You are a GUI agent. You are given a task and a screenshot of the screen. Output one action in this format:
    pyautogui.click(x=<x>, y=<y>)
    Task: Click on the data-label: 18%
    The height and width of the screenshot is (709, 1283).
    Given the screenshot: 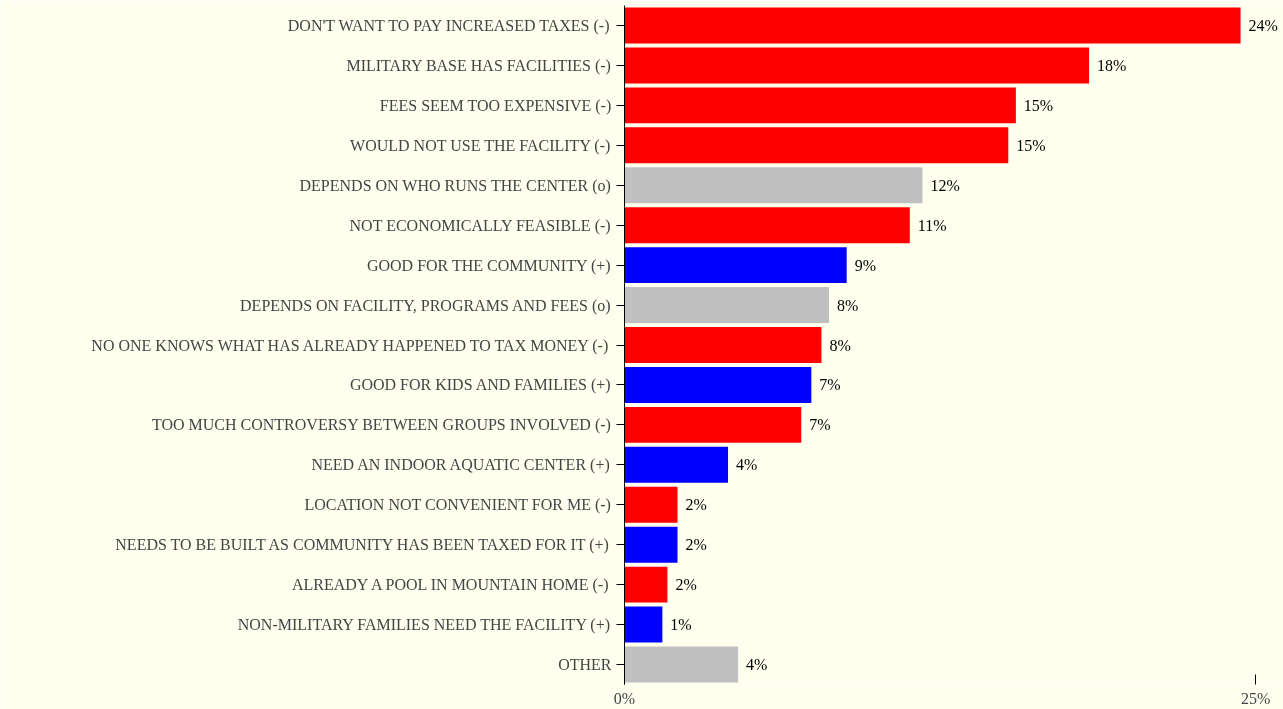 What is the action you would take?
    pyautogui.click(x=1112, y=65)
    